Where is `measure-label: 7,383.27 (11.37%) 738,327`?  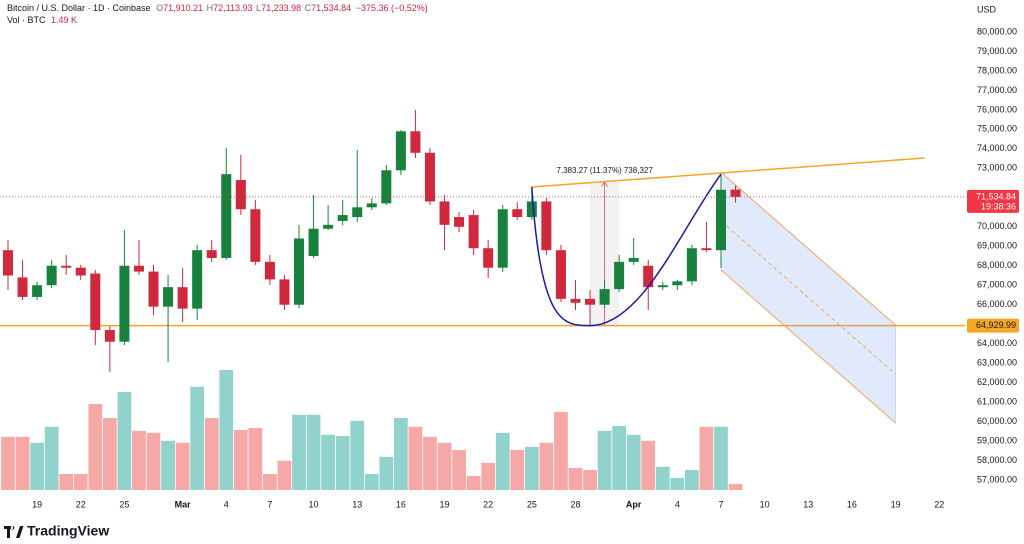 measure-label: 7,383.27 (11.37%) 738,327 is located at coordinates (604, 170).